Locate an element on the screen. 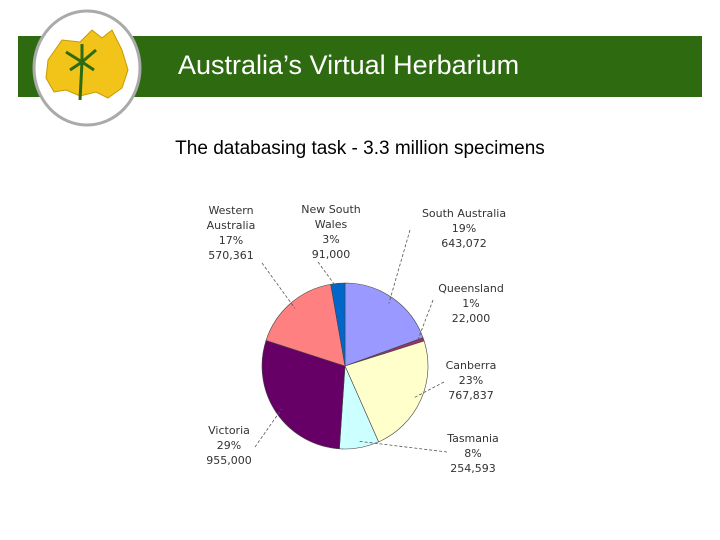  slice-label: Western Australia 17% 570,361 is located at coordinates (231, 233).